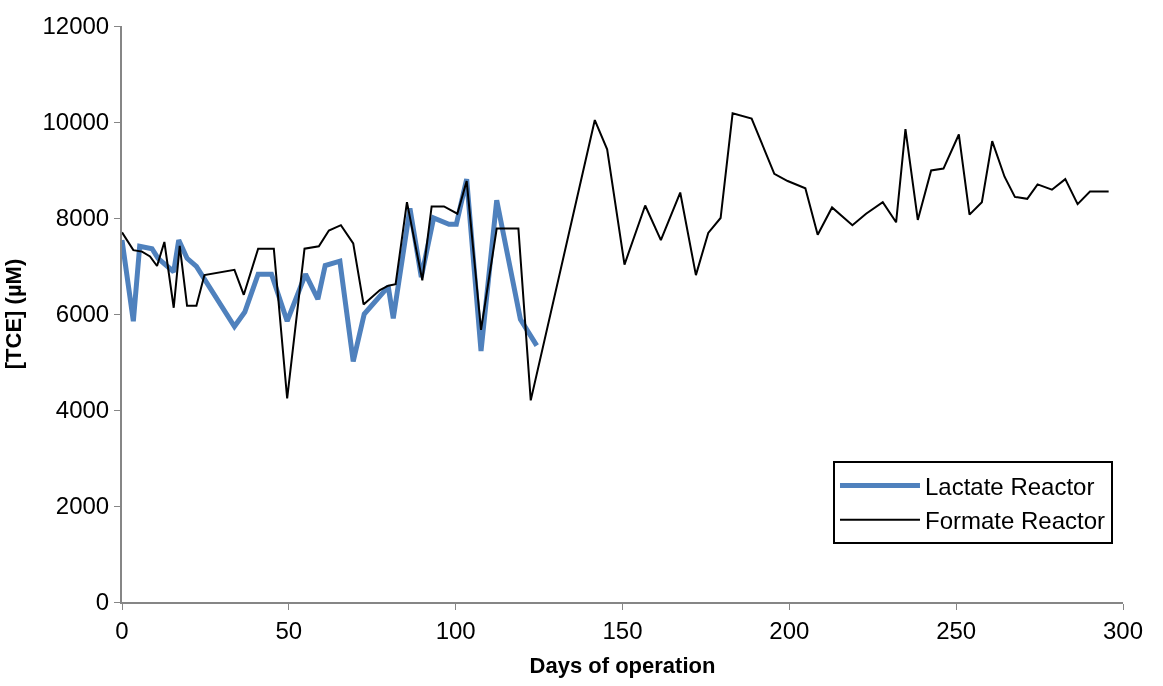 The image size is (1163, 686). I want to click on y-tick-label: 8000, so click(82, 218).